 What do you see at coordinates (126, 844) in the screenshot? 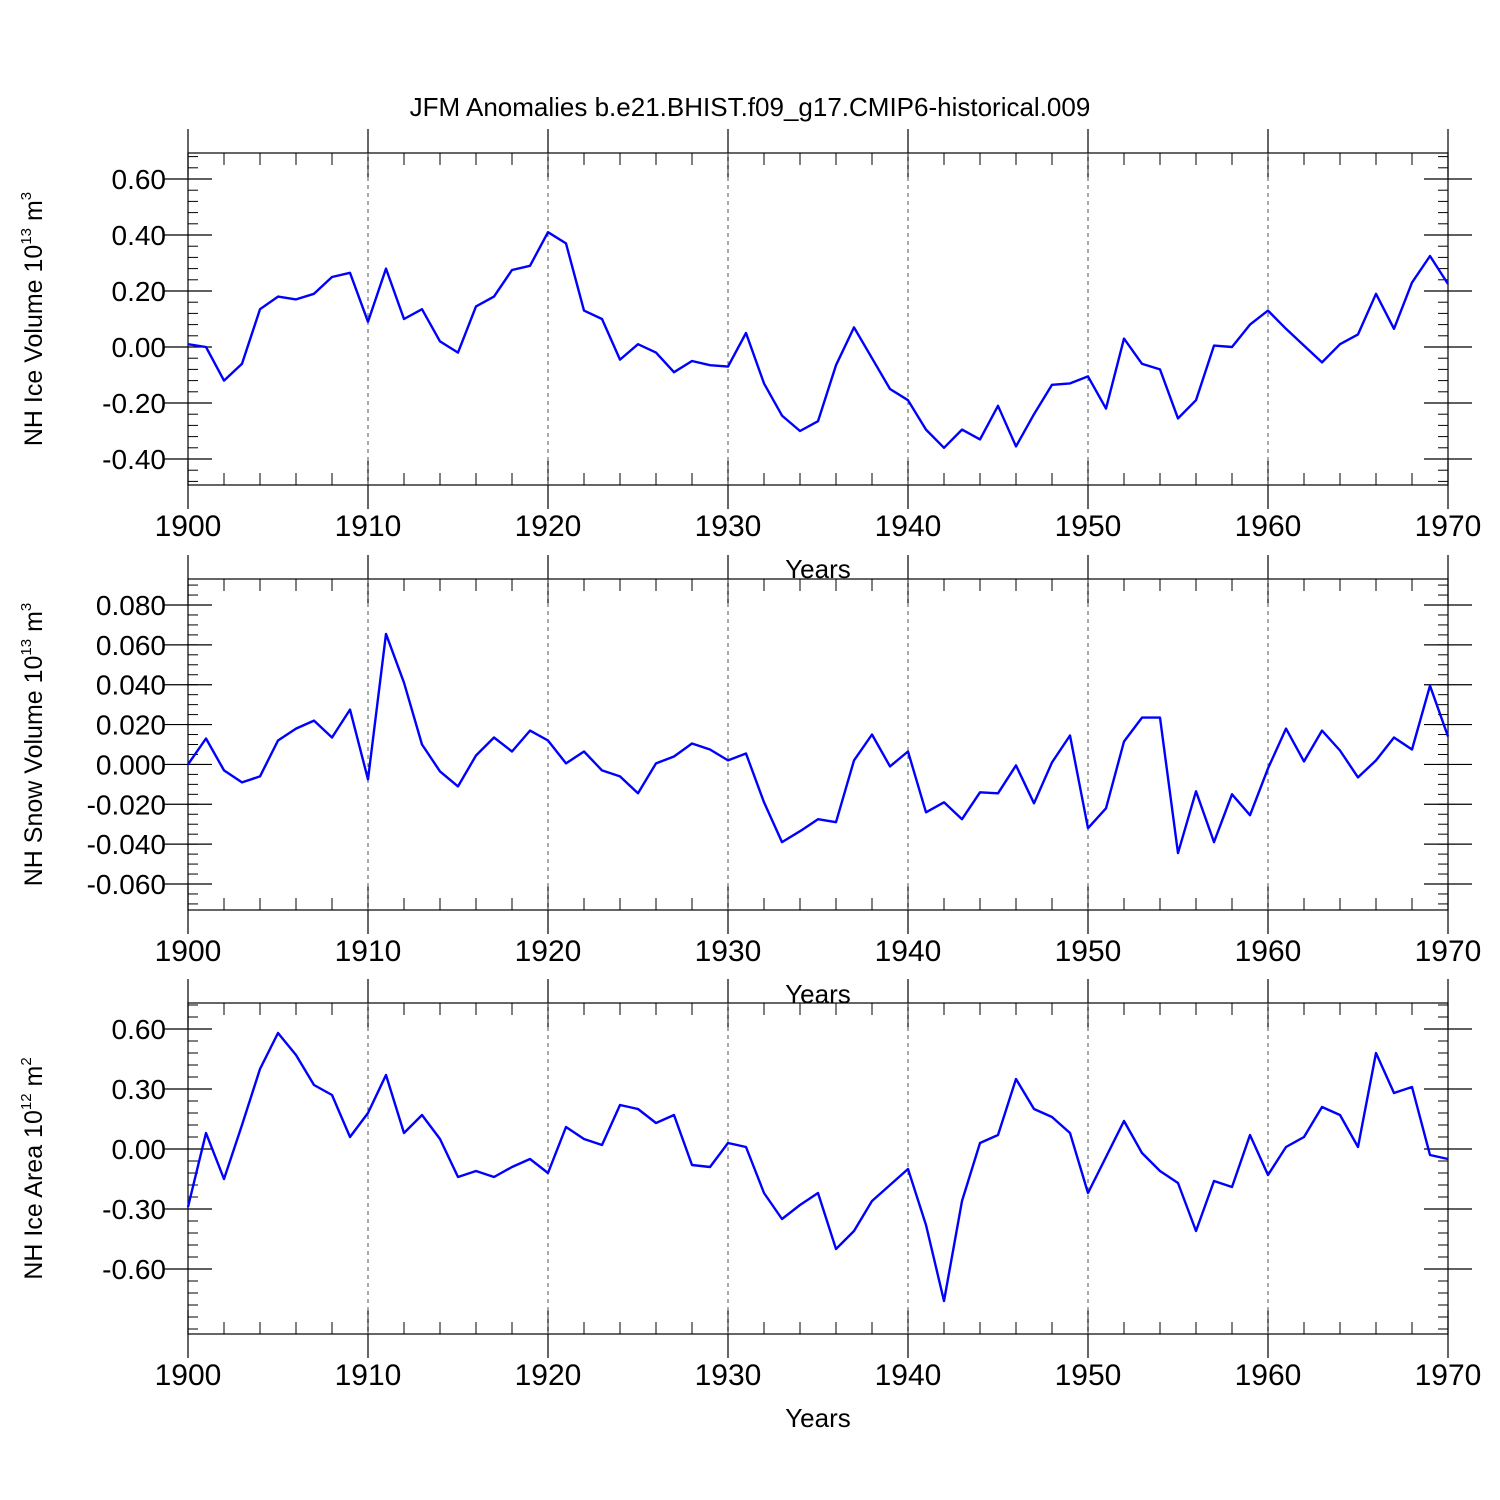
I see `y-tick-label: -0.040` at bounding box center [126, 844].